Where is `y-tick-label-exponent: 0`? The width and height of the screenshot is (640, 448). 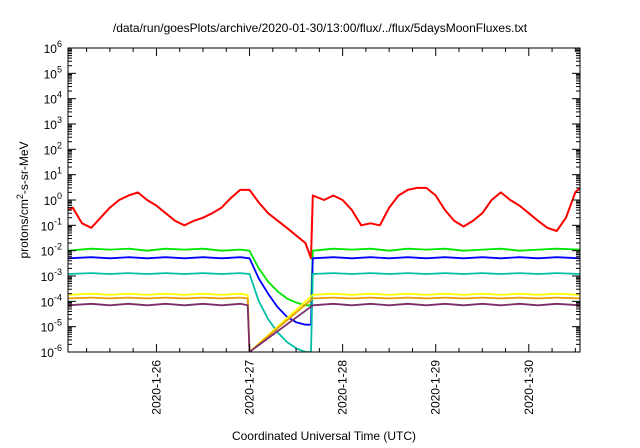
y-tick-label-exponent: 0 is located at coordinates (59, 196).